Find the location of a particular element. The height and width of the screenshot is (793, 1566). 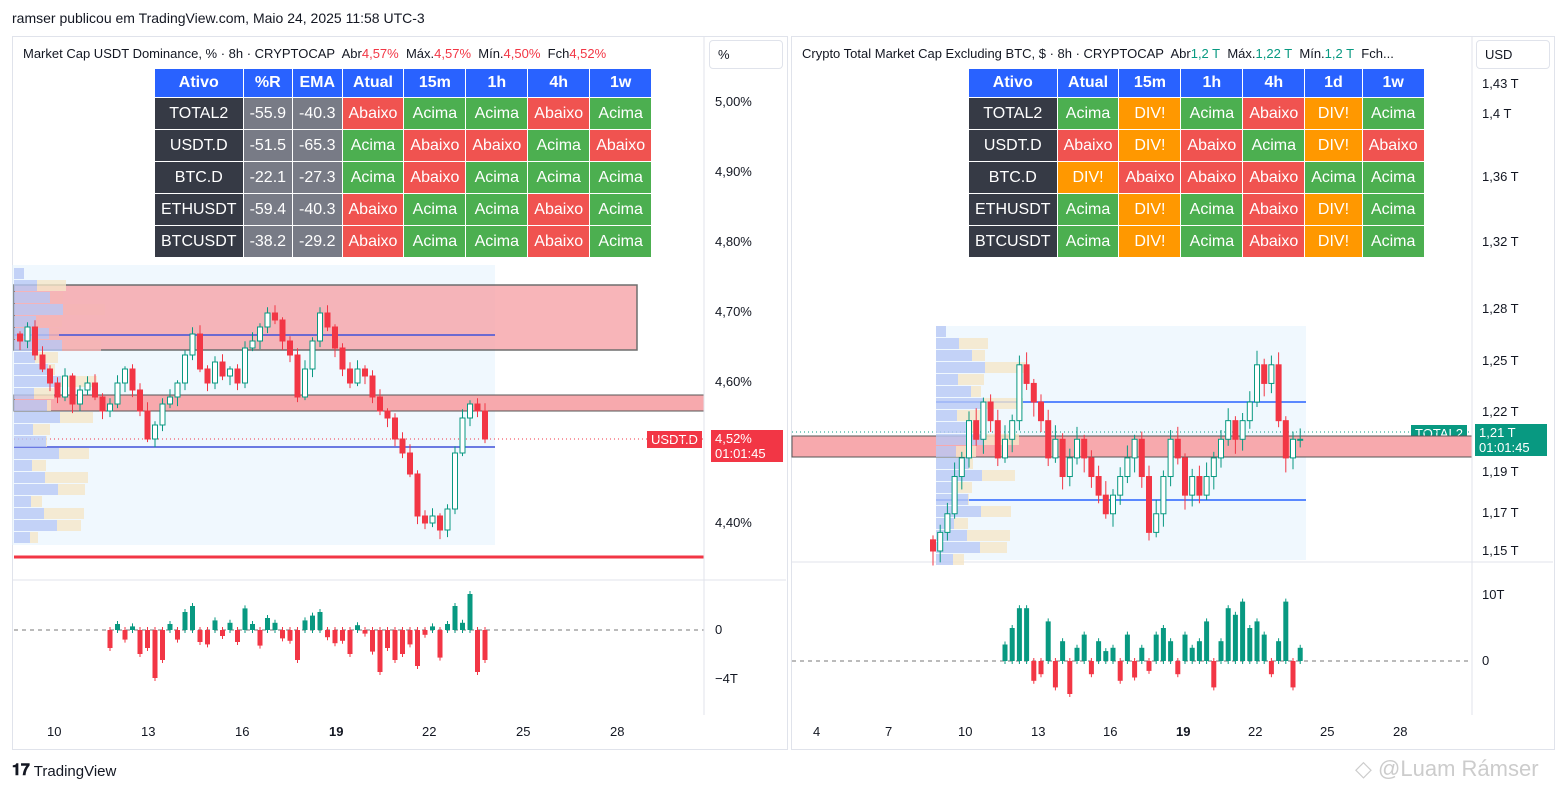

unit-selector-left: % is located at coordinates (746, 54).